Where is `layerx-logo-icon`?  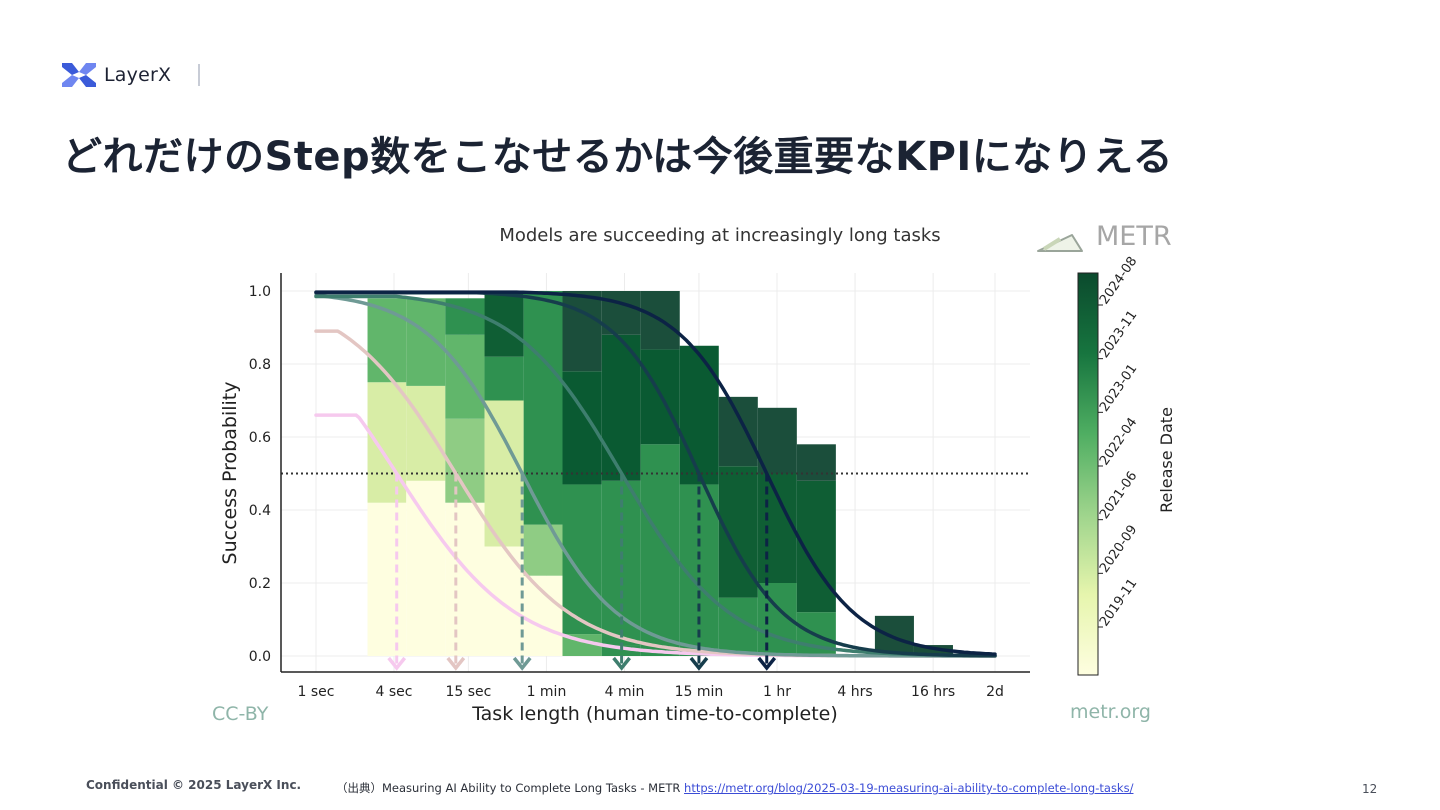 layerx-logo-icon is located at coordinates (79, 75).